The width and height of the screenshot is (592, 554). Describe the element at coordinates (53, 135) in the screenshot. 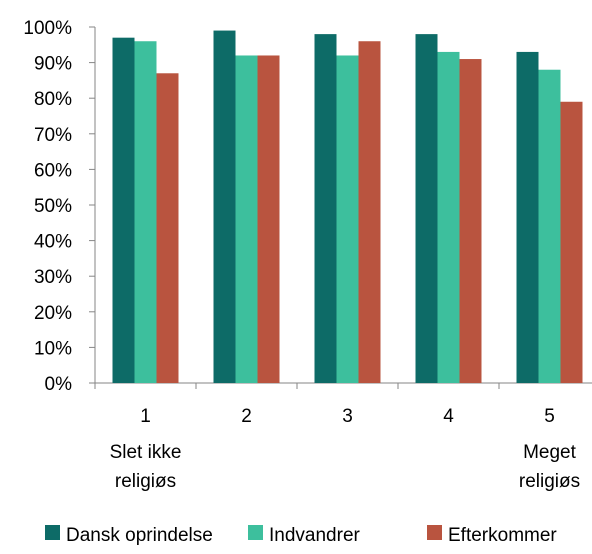

I see `y-tick-label: 70%` at that location.